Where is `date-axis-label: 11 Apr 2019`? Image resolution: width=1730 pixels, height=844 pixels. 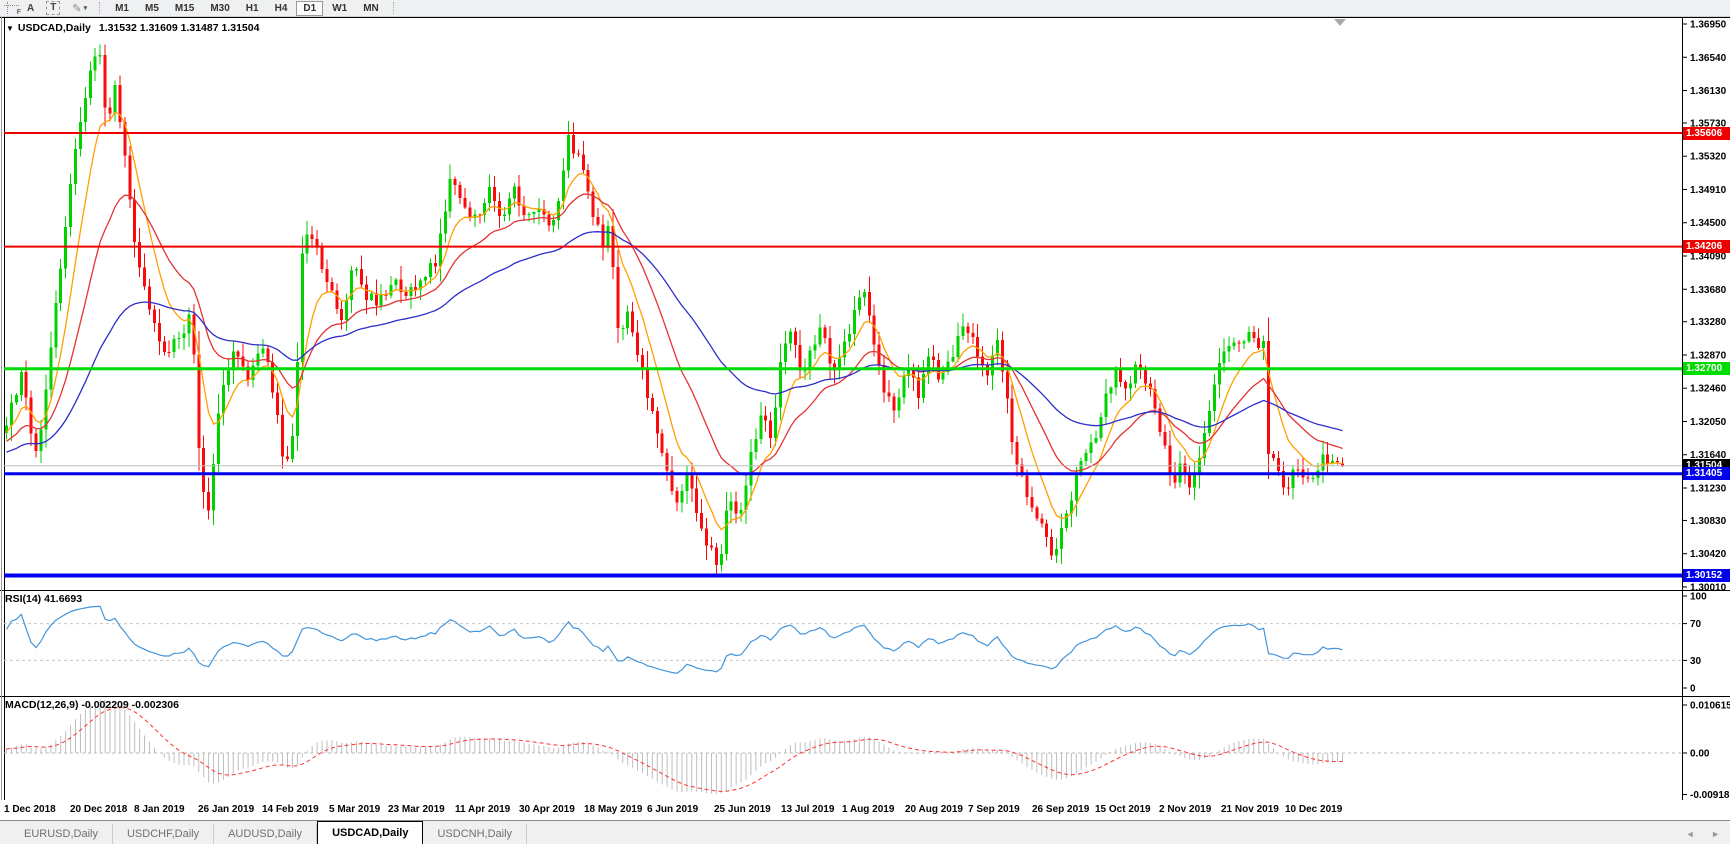
date-axis-label: 11 Apr 2019 is located at coordinates (483, 809).